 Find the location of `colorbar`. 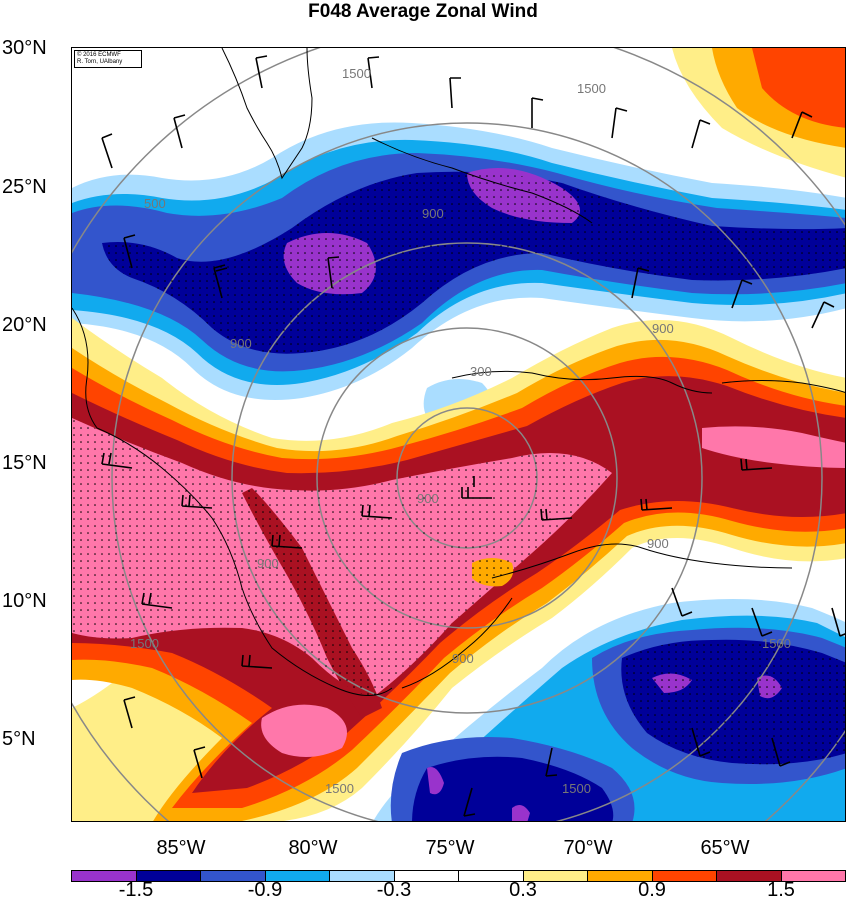

colorbar is located at coordinates (458, 876).